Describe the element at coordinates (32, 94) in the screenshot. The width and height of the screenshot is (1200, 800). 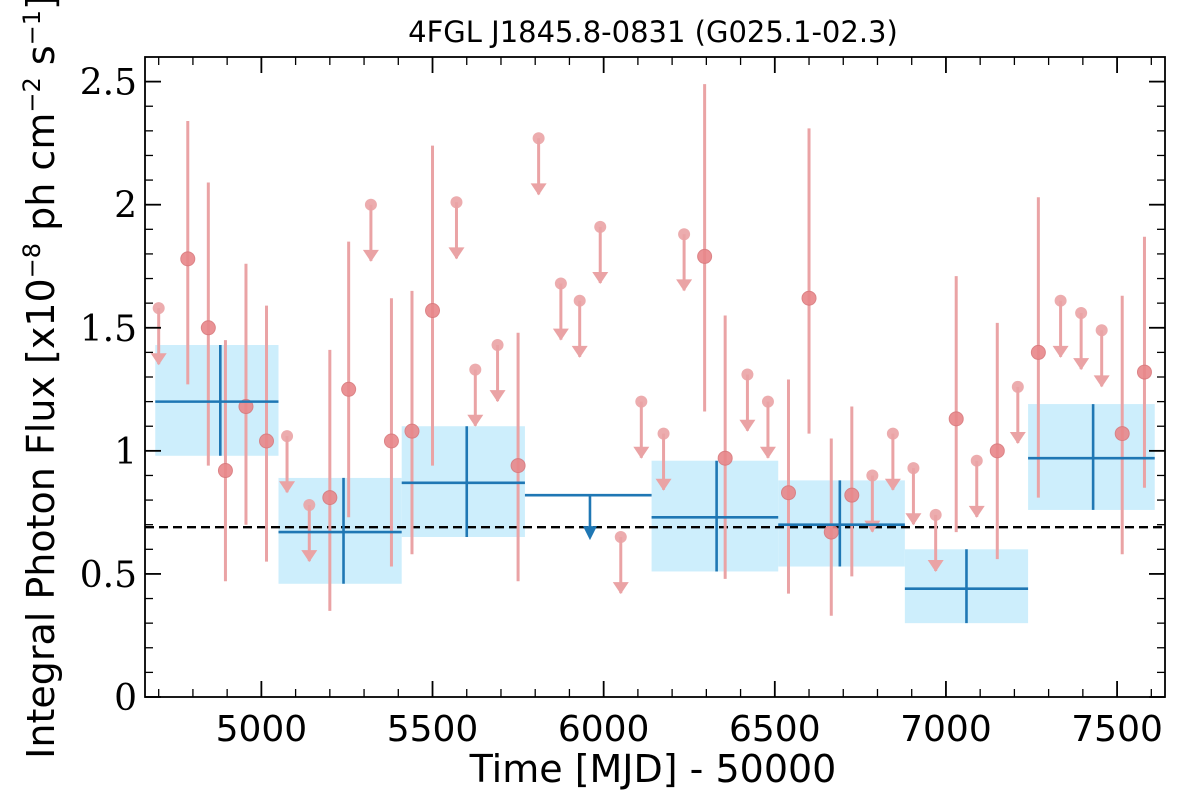
I see `y-axis-label-exp2: −2` at that location.